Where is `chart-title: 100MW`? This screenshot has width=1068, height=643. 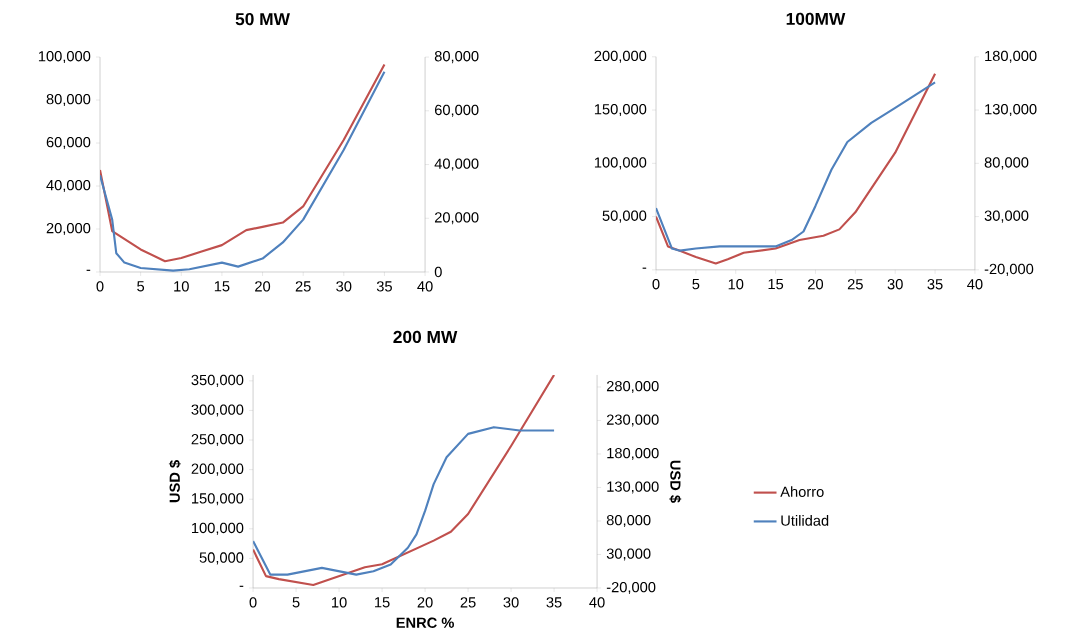 chart-title: 100MW is located at coordinates (816, 18).